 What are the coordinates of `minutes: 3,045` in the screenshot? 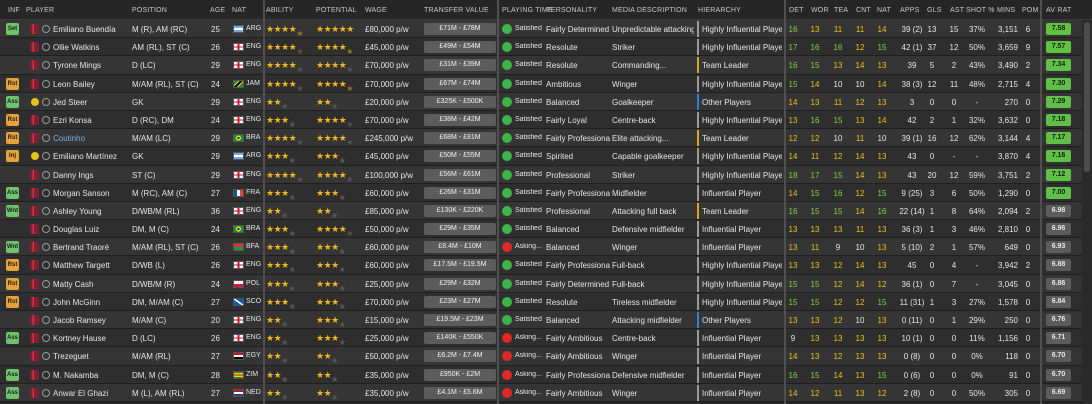 It's located at (1007, 284).